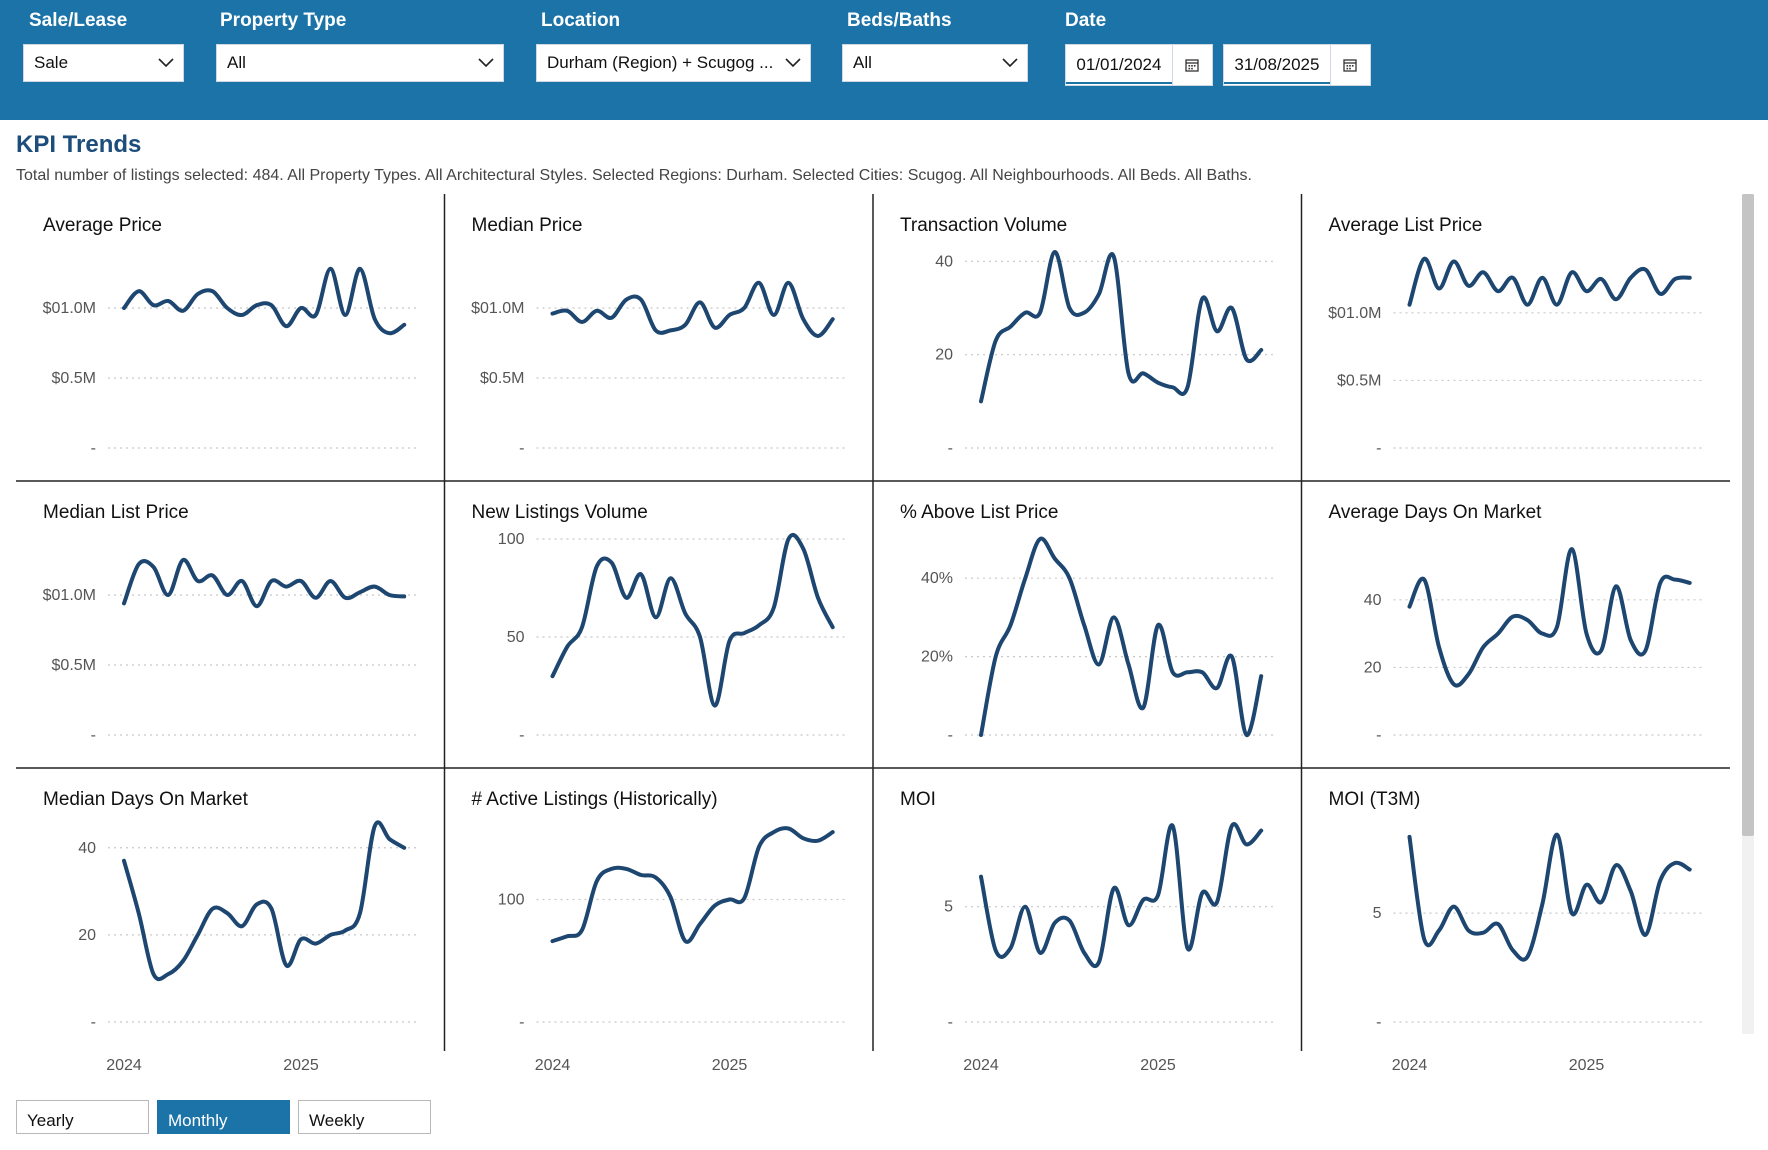  What do you see at coordinates (166, 63) in the screenshot?
I see `chevron-down-icon` at bounding box center [166, 63].